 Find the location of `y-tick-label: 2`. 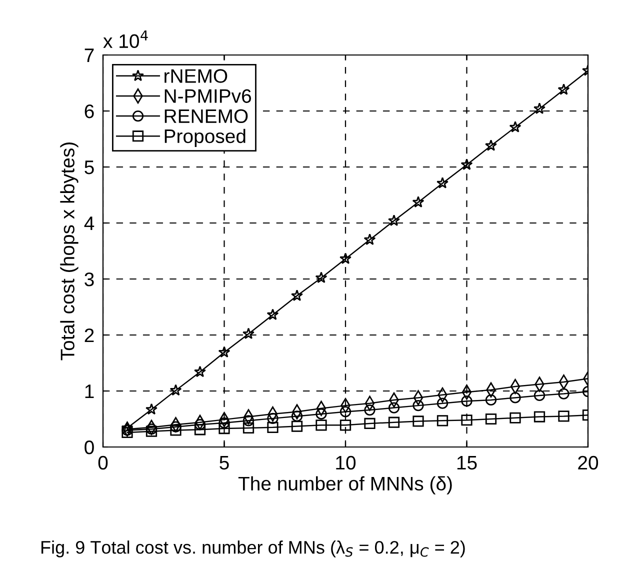

y-tick-label: 2 is located at coordinates (89, 335).